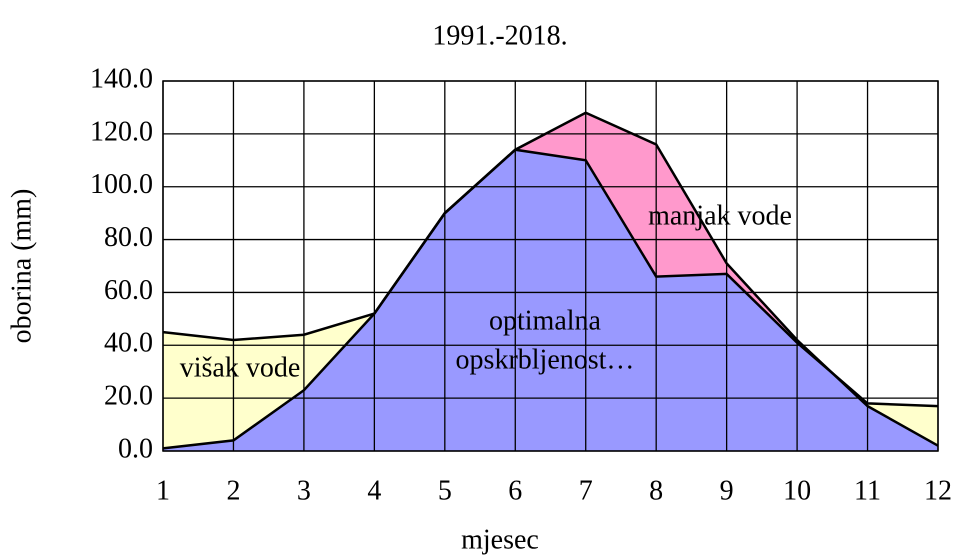  What do you see at coordinates (304, 490) in the screenshot?
I see `x-tick-label: 3` at bounding box center [304, 490].